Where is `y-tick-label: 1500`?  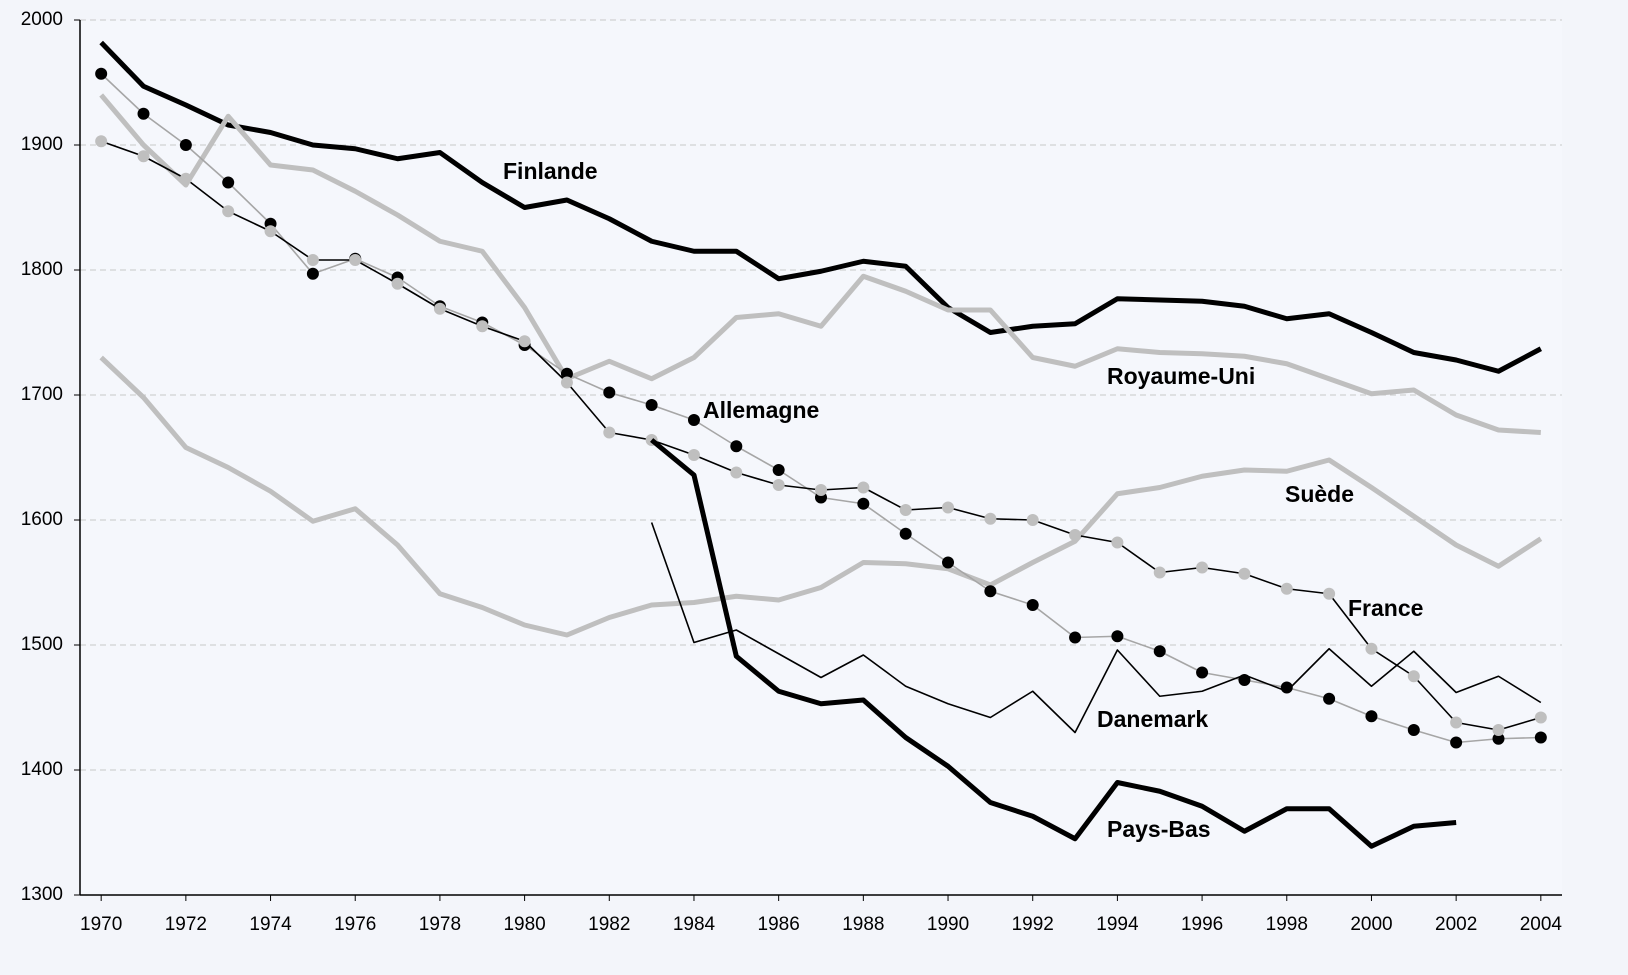 y-tick-label: 1500 is located at coordinates (42, 644).